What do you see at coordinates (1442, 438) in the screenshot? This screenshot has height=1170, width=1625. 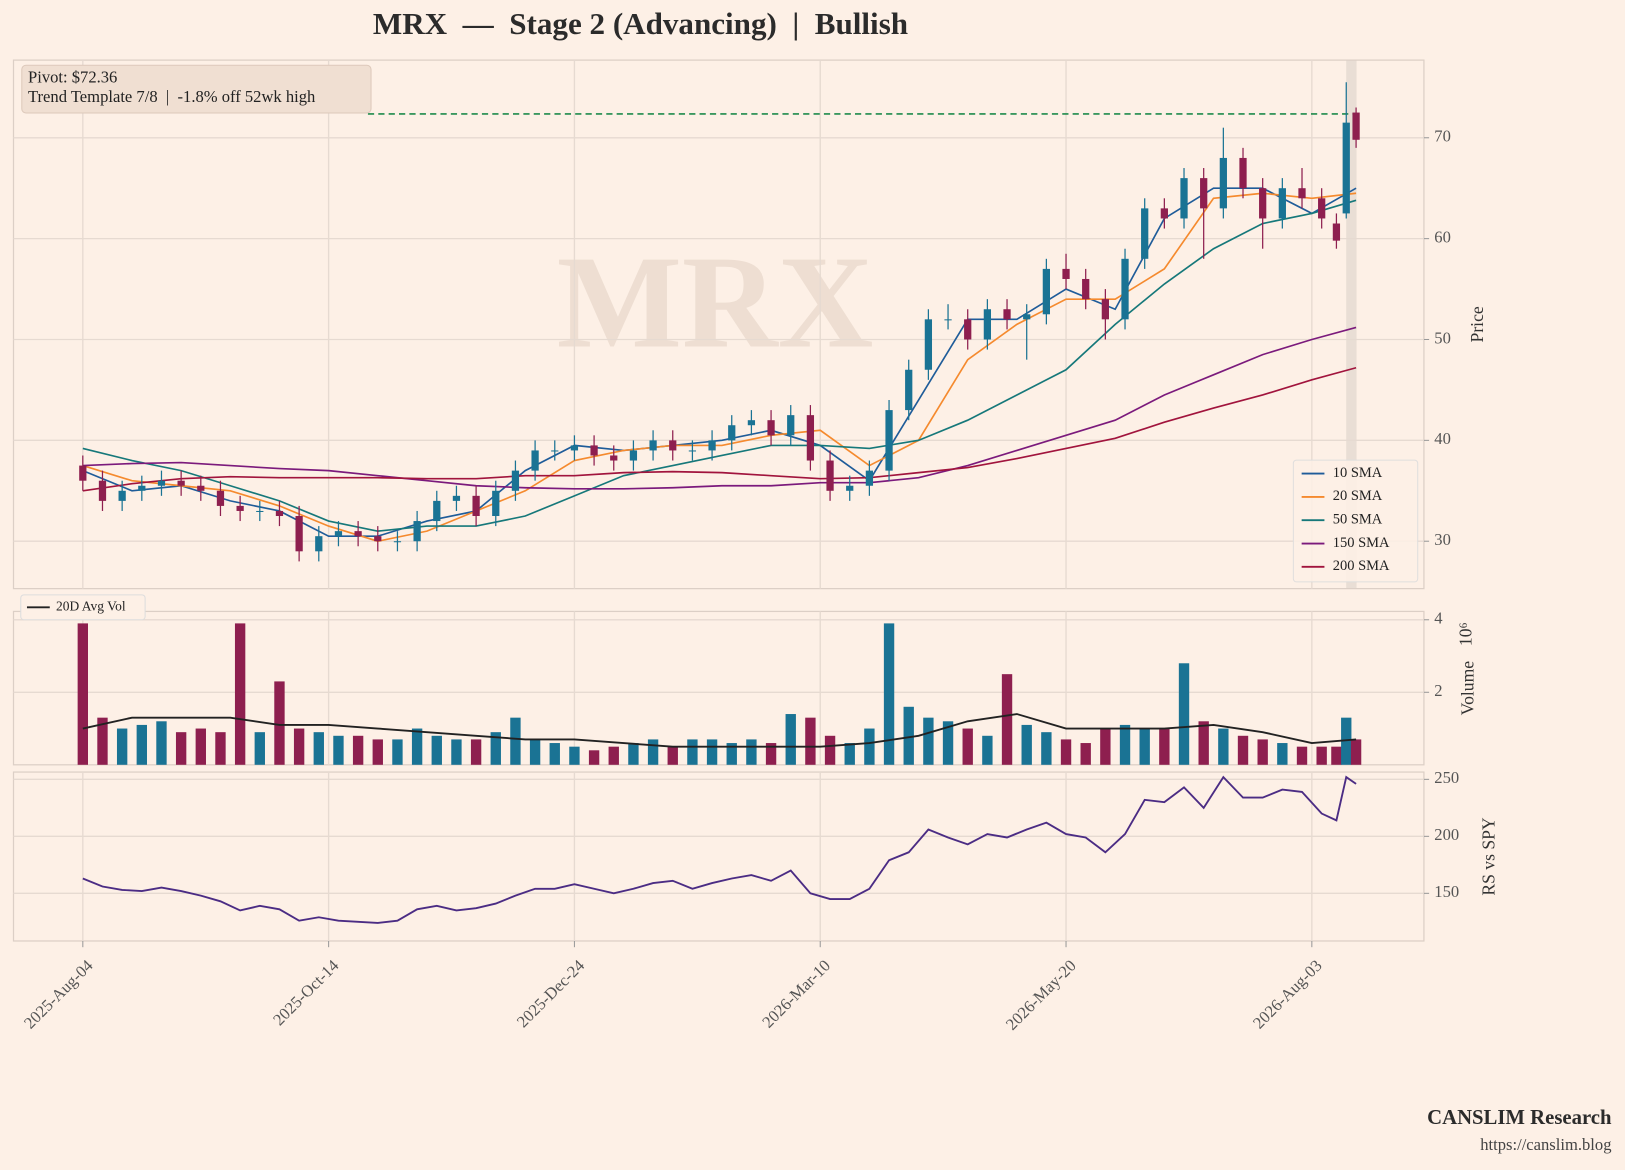 I see `y-tick-label: 40` at bounding box center [1442, 438].